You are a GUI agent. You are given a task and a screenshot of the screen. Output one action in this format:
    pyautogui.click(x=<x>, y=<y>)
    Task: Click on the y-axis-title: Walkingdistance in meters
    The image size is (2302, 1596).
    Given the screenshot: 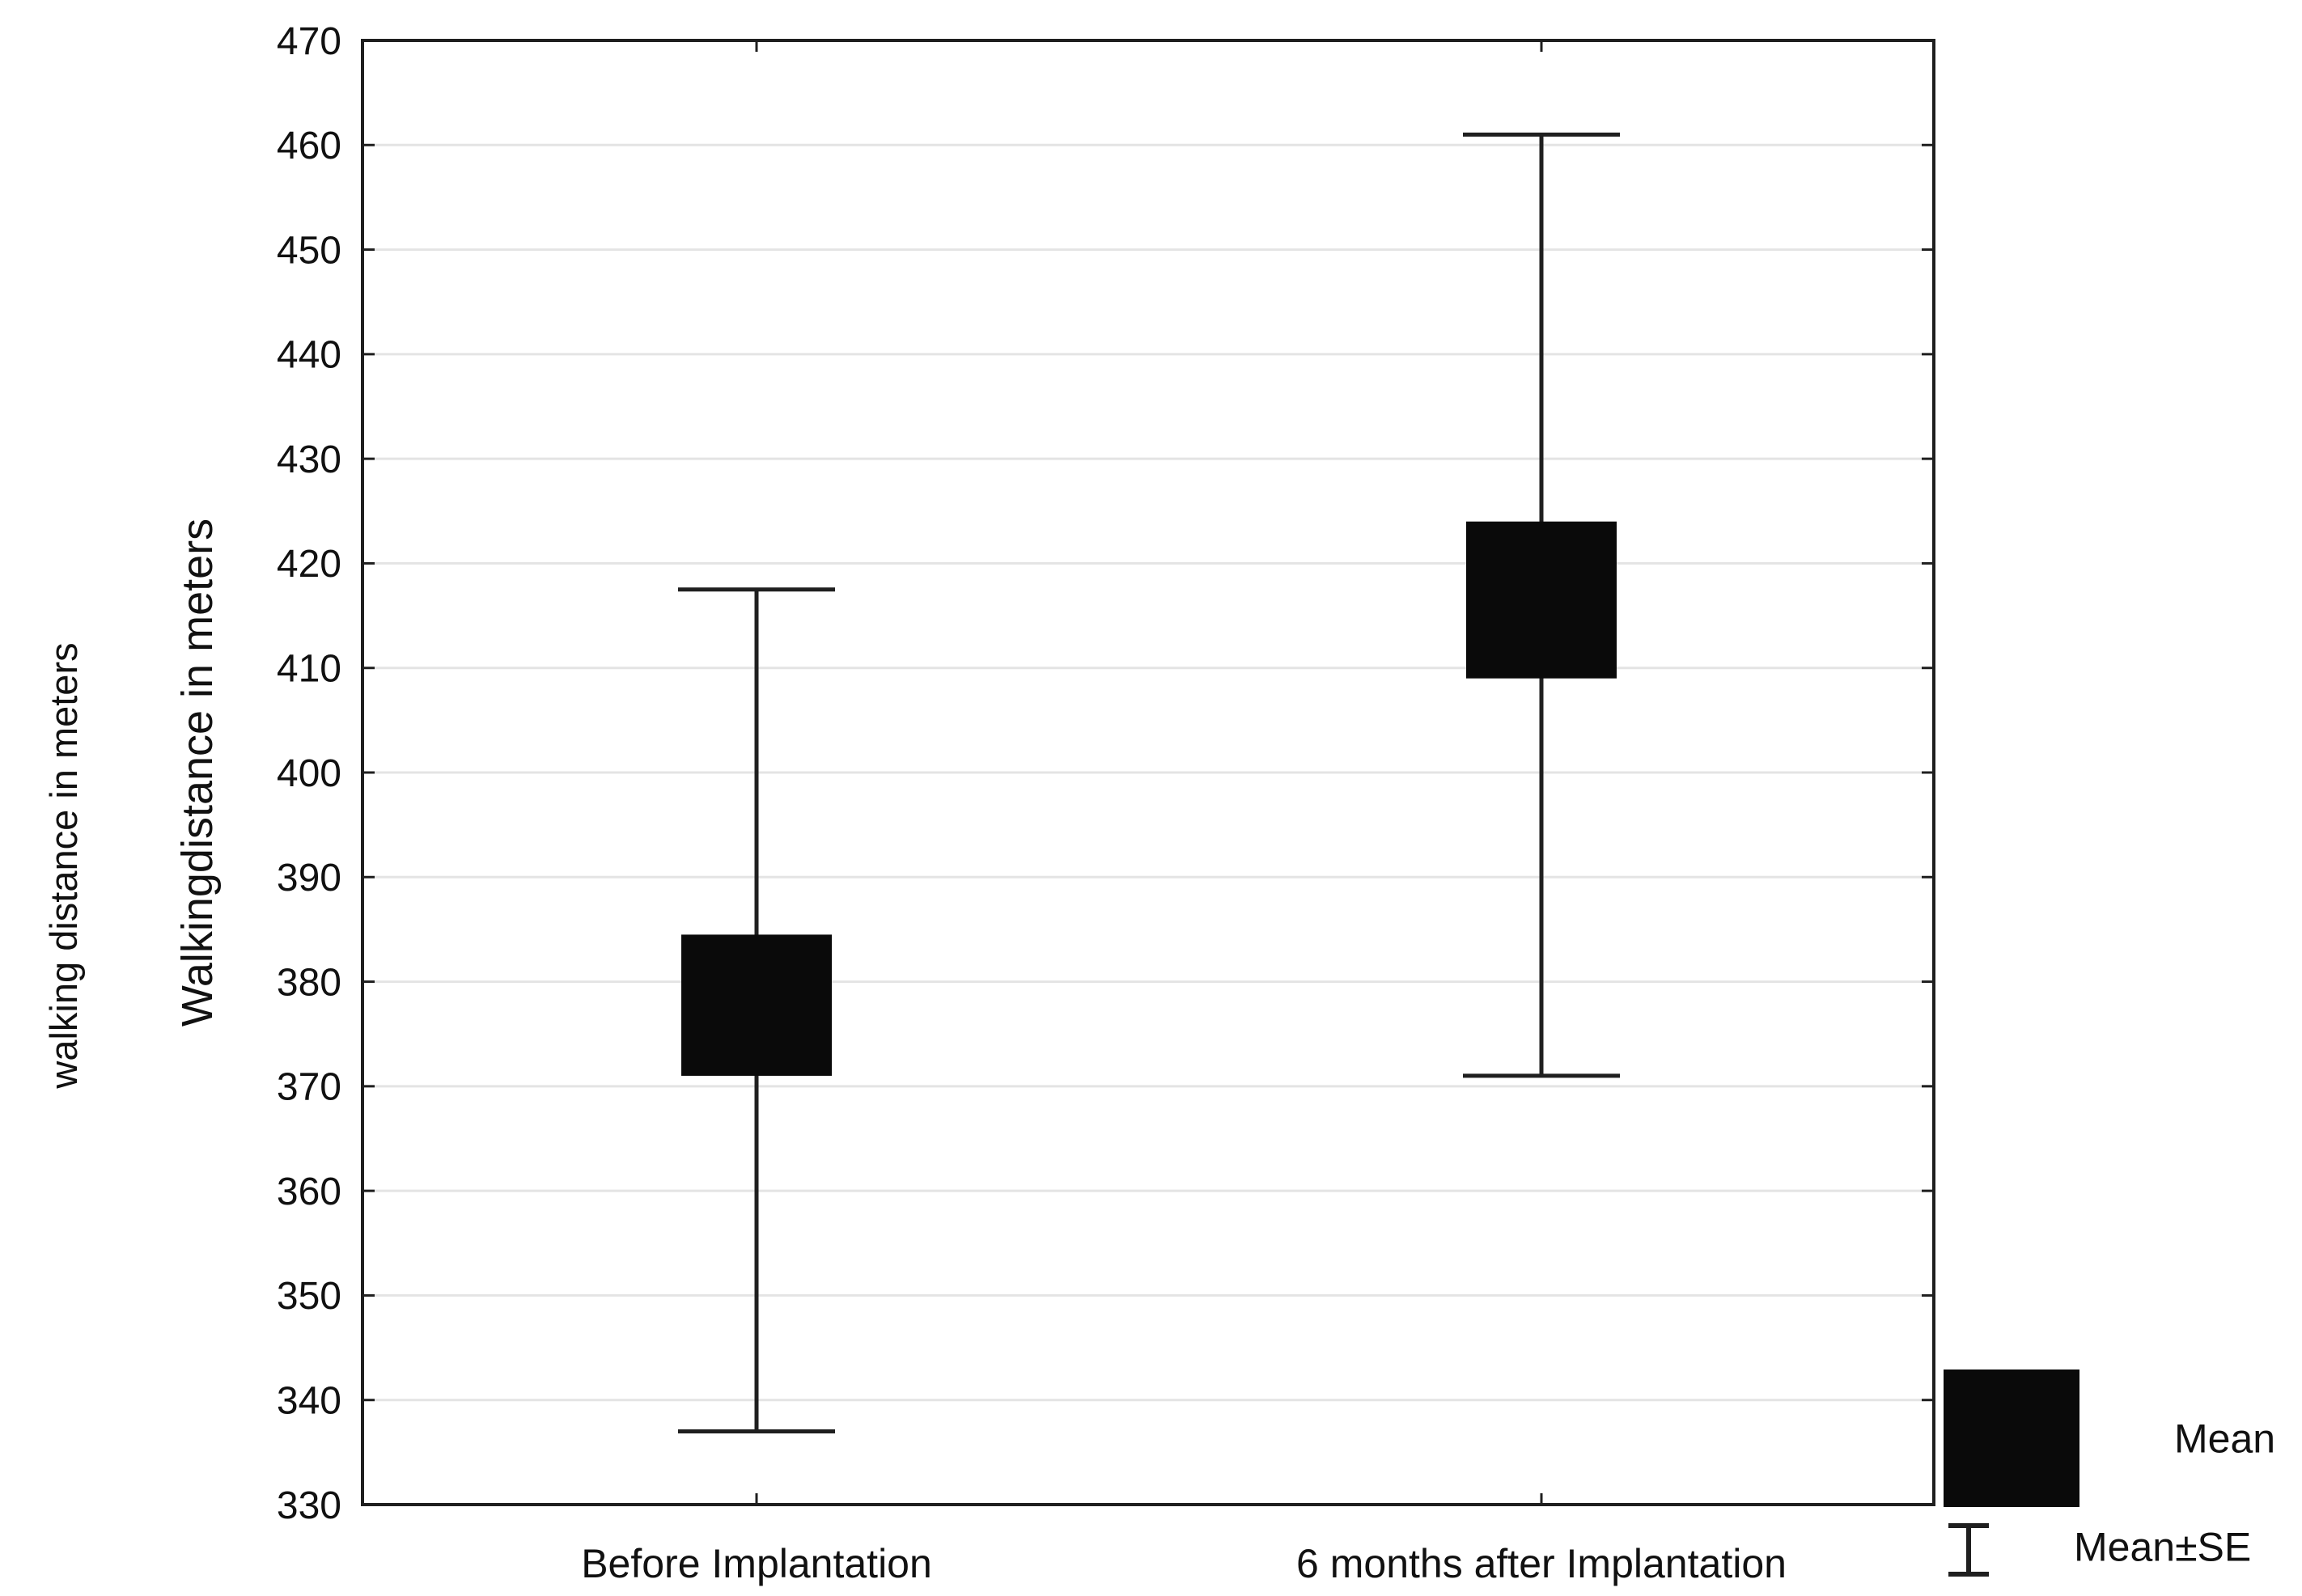 What is the action you would take?
    pyautogui.click(x=197, y=773)
    